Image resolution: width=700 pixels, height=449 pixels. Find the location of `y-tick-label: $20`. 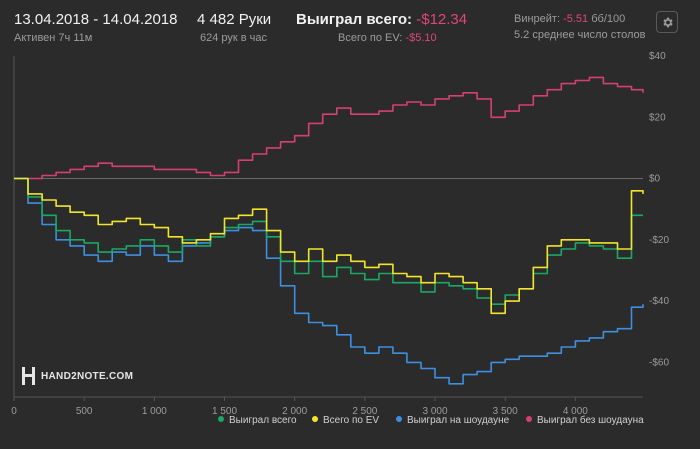

y-tick-label: $20 is located at coordinates (657, 117).